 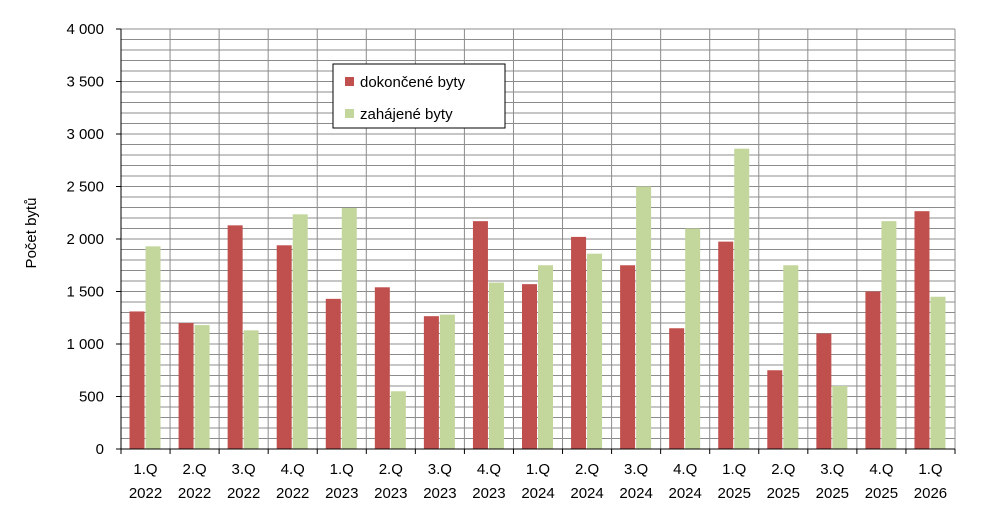 What do you see at coordinates (406, 114) in the screenshot?
I see `legend-label-zahajene: zahájené byty` at bounding box center [406, 114].